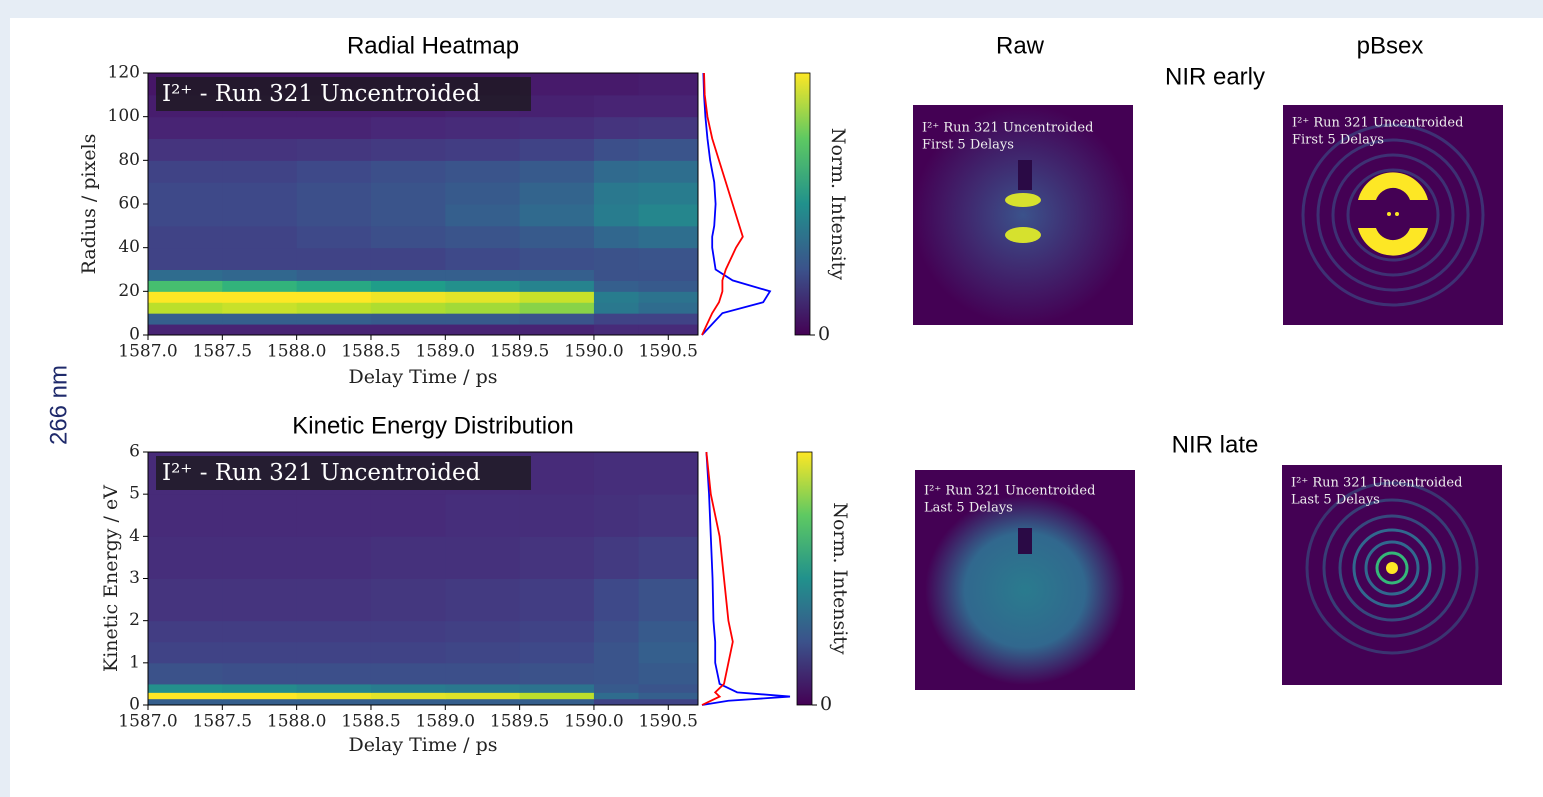  Describe the element at coordinates (134, 705) in the screenshot. I see `y-tick-label: 0` at that location.